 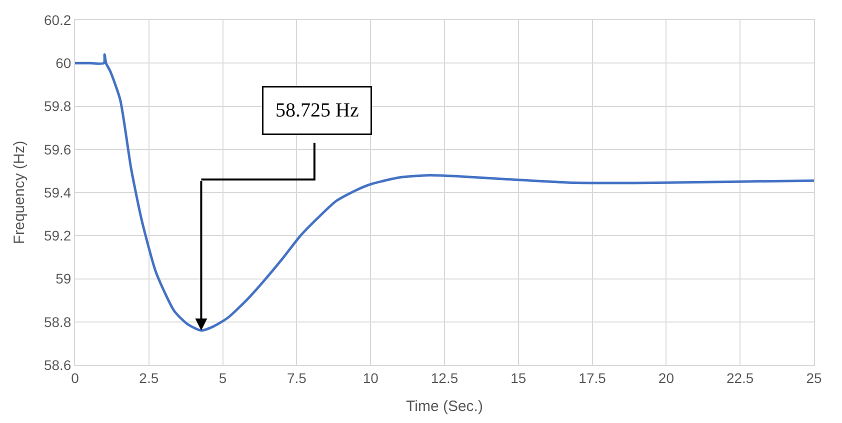 I want to click on y-tick-label: 59.4, so click(x=58, y=192).